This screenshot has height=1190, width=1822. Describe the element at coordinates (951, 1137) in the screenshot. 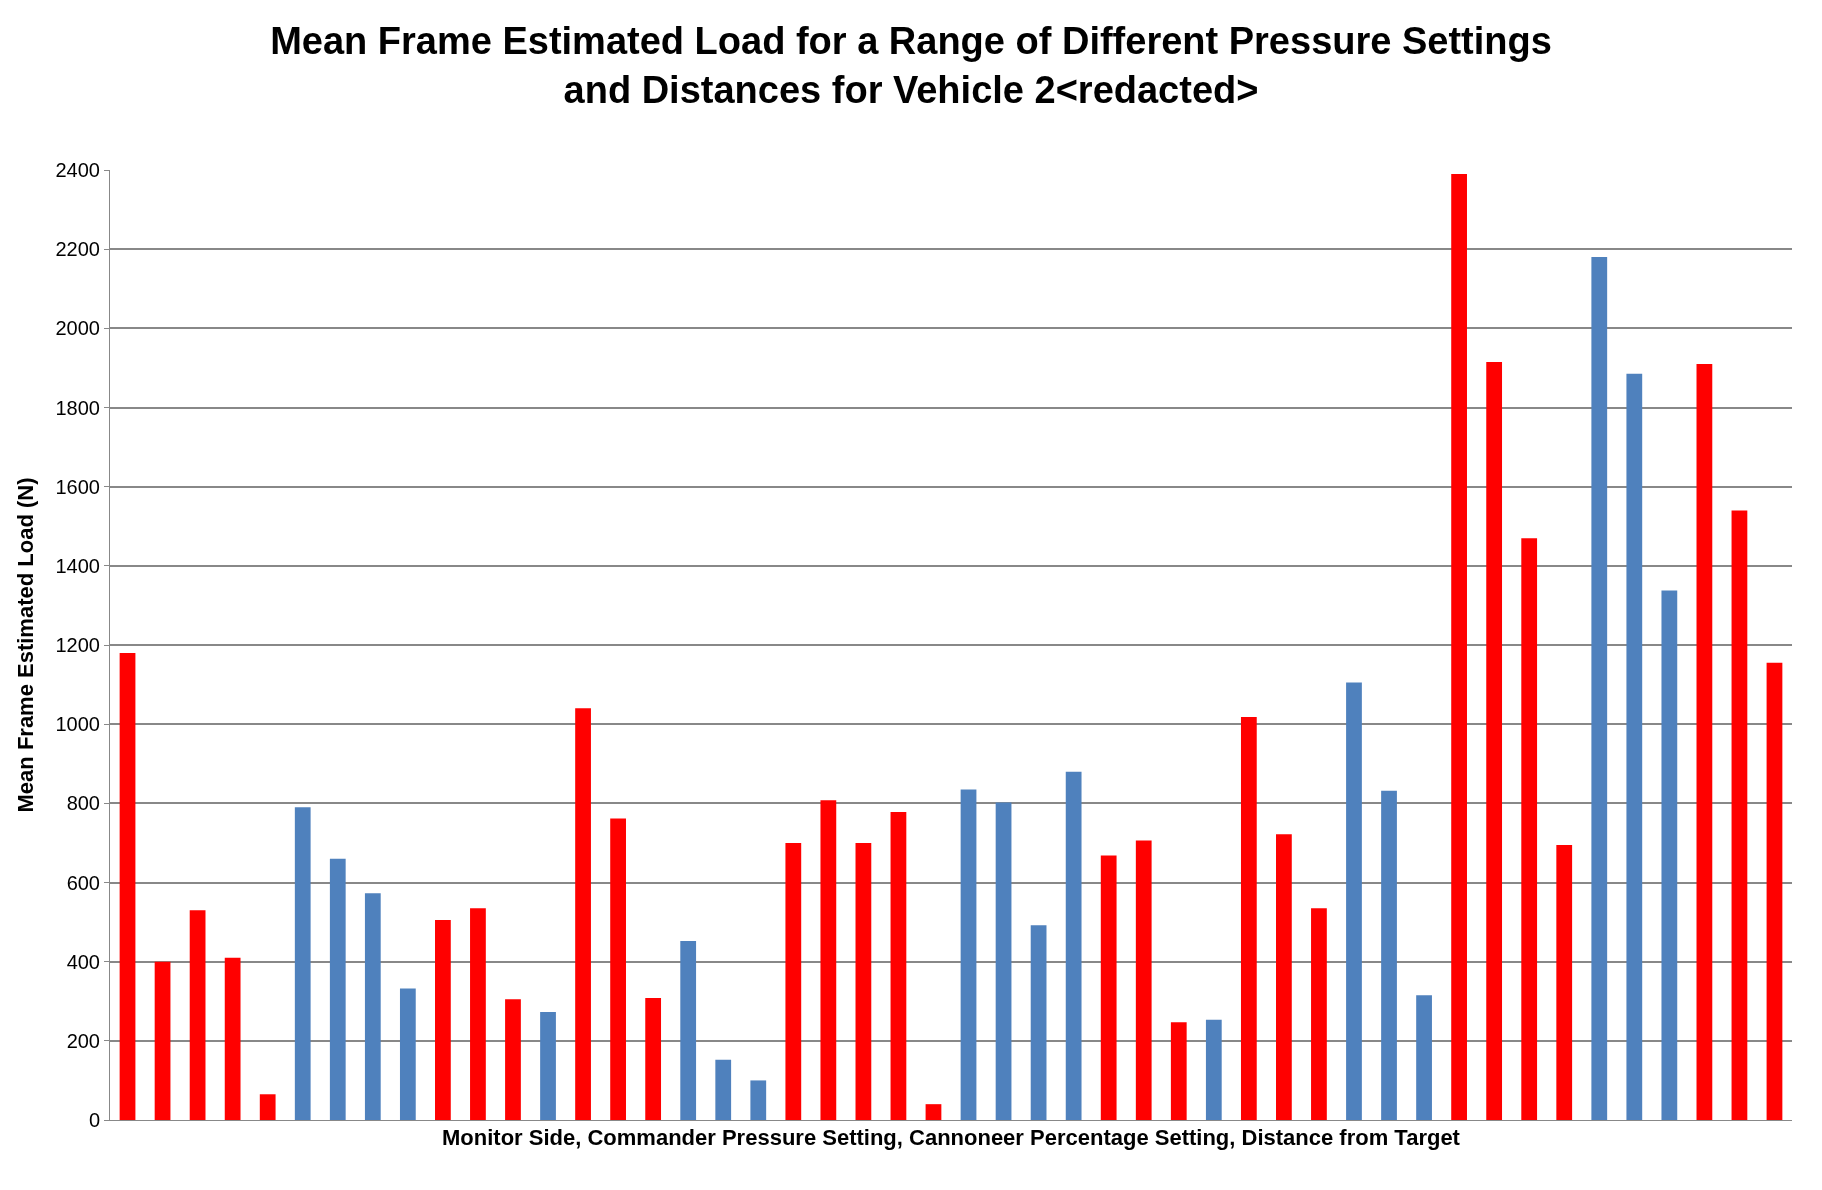

I see `x-axis-title: Monitor Side, Commander Pressure Setting, Cannoneer Percentage Setting, Distance from Target` at that location.